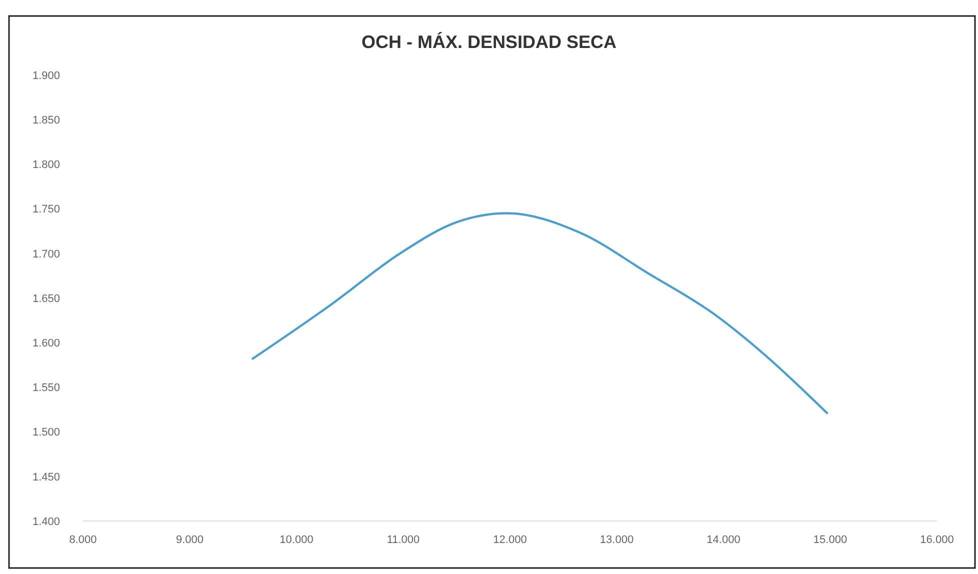  Describe the element at coordinates (46, 254) in the screenshot. I see `y-tick-label: 1.700` at that location.